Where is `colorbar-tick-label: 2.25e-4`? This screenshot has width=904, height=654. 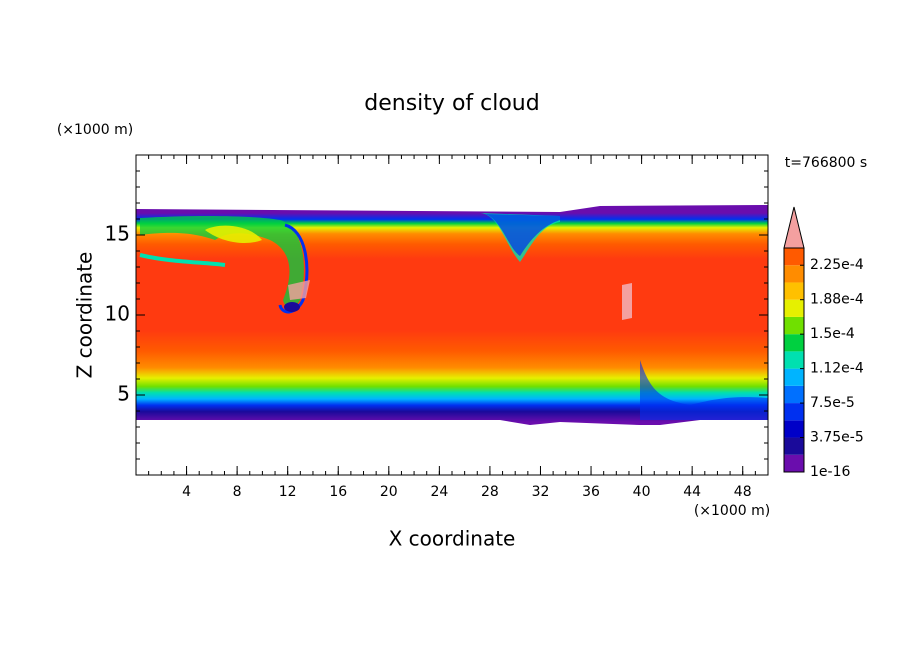 colorbar-tick-label: 2.25e-4 is located at coordinates (837, 265).